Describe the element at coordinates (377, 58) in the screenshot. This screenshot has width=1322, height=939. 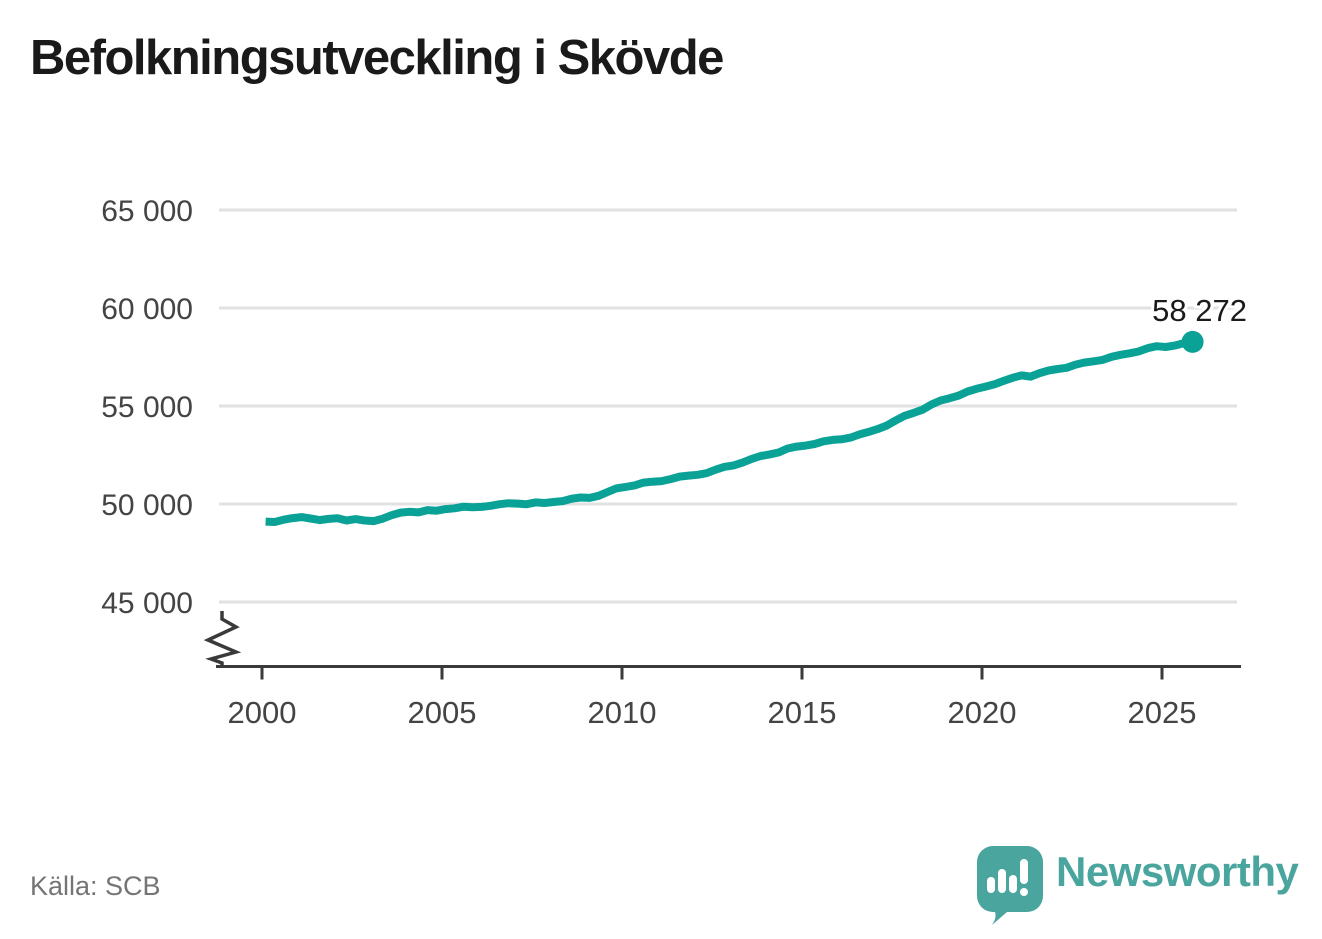
I see `page-title: Befolkningsutveckling i Skövde` at that location.